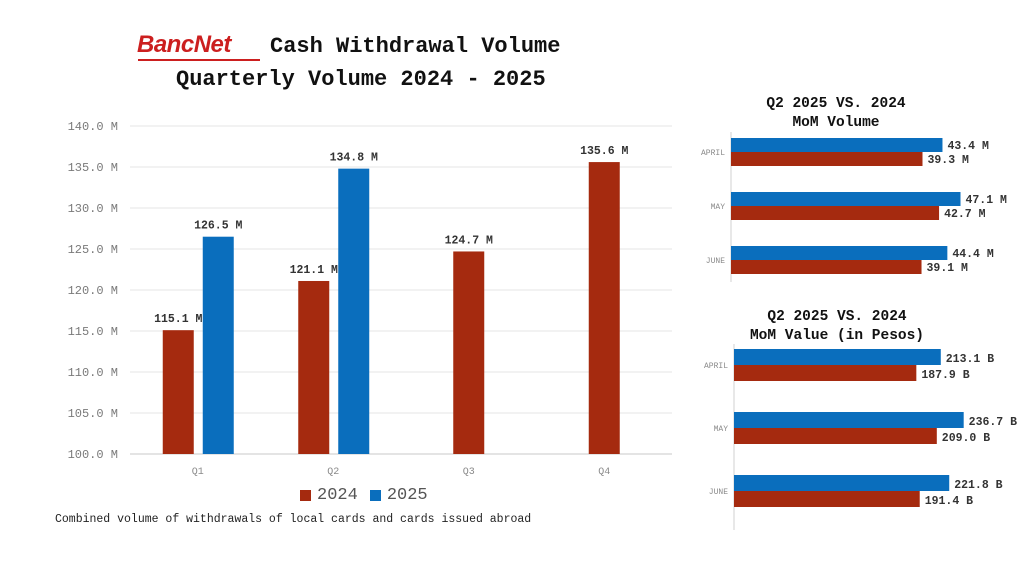  What do you see at coordinates (93, 455) in the screenshot?
I see `y-tick-label: 100.0 M` at bounding box center [93, 455].